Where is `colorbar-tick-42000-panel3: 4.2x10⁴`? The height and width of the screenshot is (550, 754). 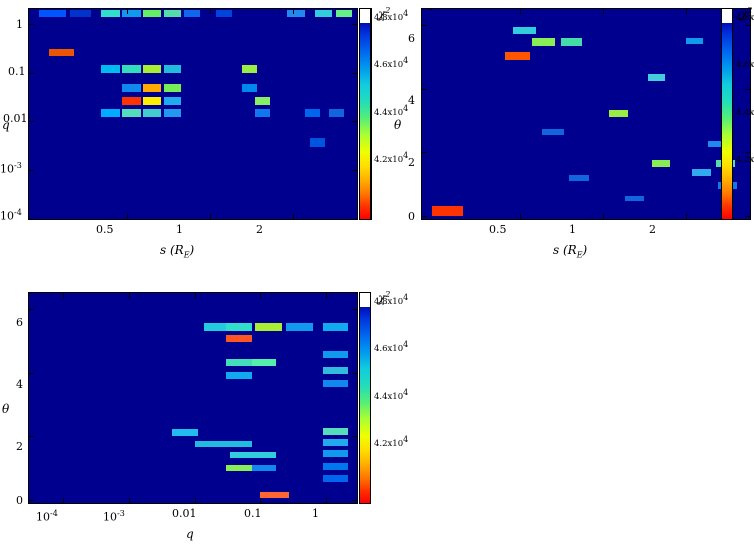 colorbar-tick-42000-panel3: 4.2x10⁴ is located at coordinates (391, 442).